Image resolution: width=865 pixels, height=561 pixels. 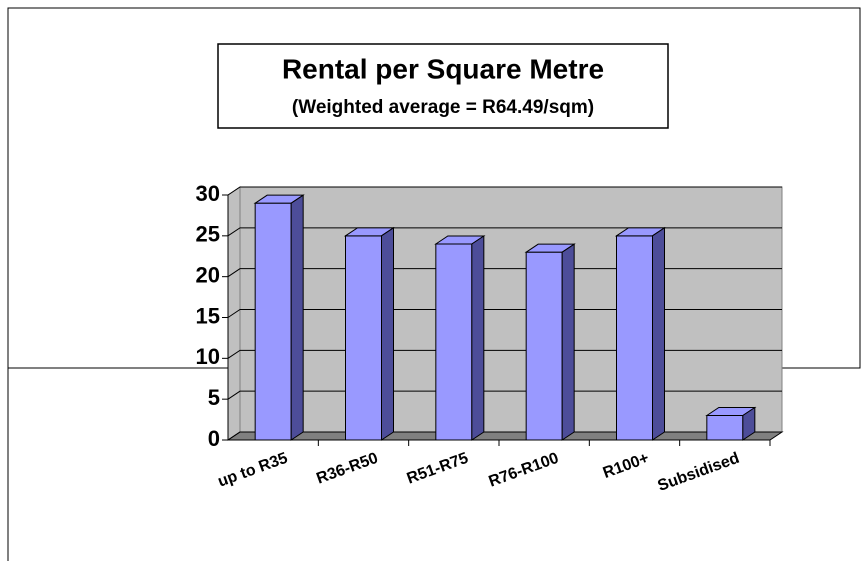 What do you see at coordinates (347, 469) in the screenshot?
I see `x-tick-label: R36-R50` at bounding box center [347, 469].